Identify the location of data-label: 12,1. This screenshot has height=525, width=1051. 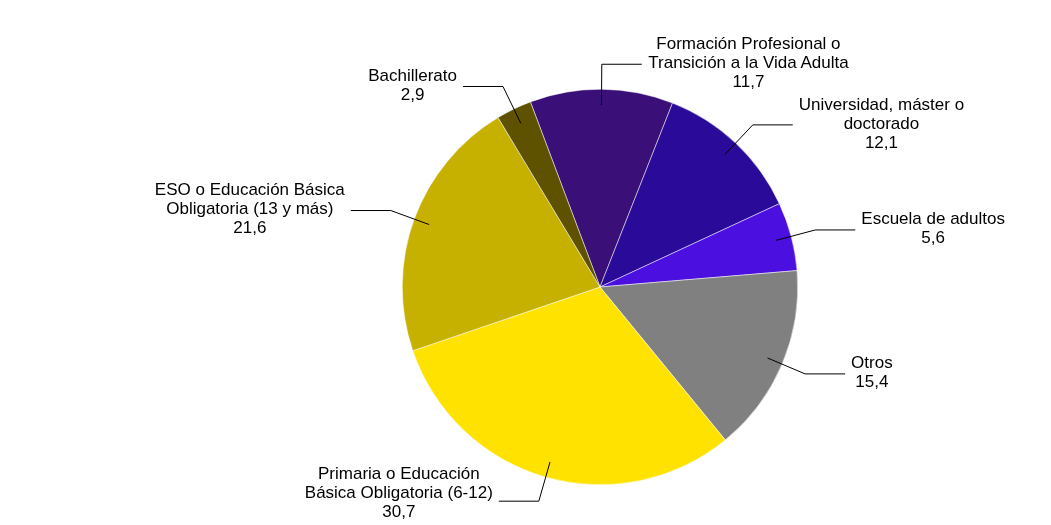
(881, 142).